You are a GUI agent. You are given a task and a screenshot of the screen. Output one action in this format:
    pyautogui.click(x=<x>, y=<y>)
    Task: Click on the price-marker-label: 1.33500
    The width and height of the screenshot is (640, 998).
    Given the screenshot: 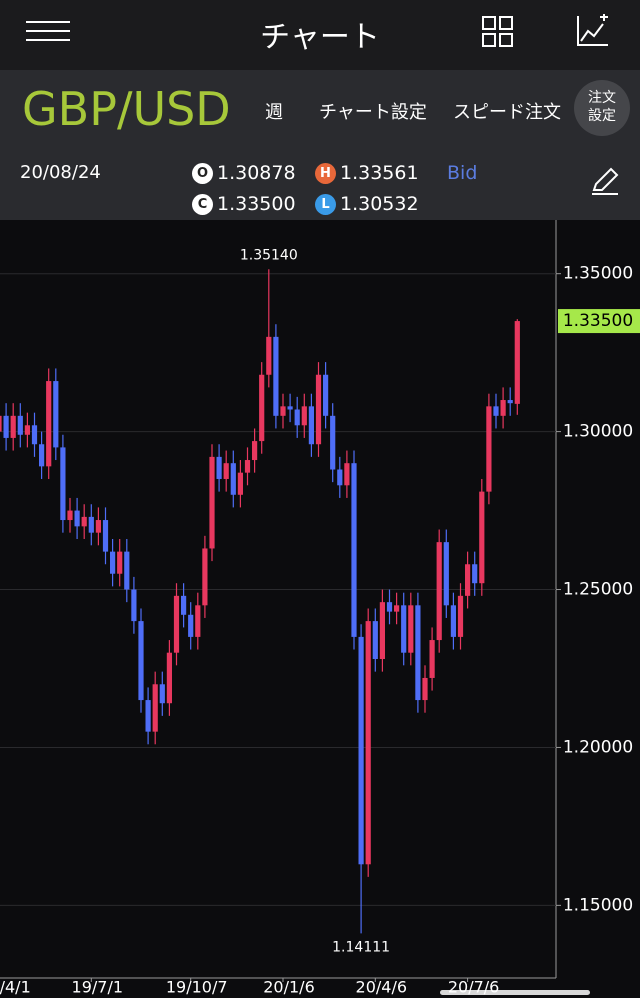 What is the action you would take?
    pyautogui.click(x=598, y=321)
    